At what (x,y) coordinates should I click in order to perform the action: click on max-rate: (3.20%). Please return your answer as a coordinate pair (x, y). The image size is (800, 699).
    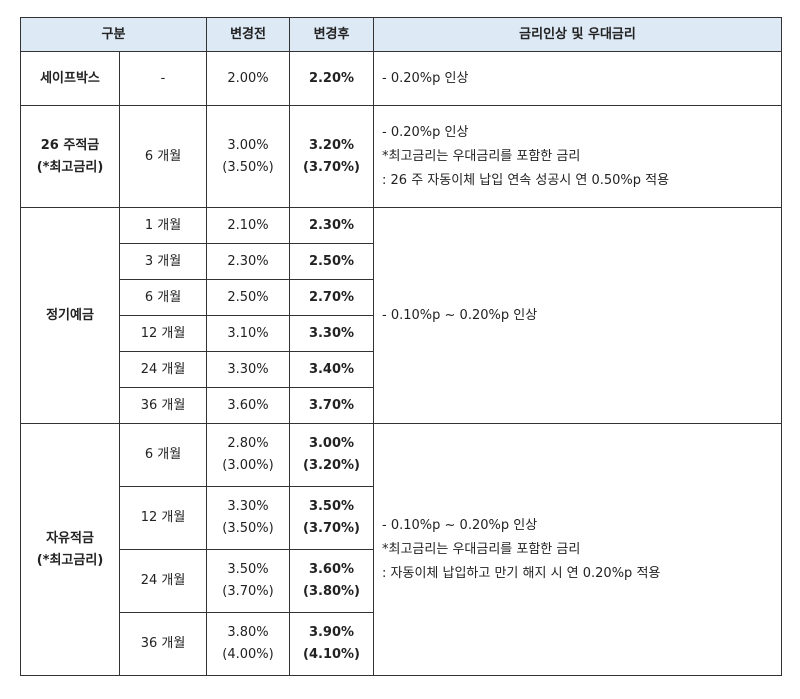
    Looking at the image, I should click on (331, 465).